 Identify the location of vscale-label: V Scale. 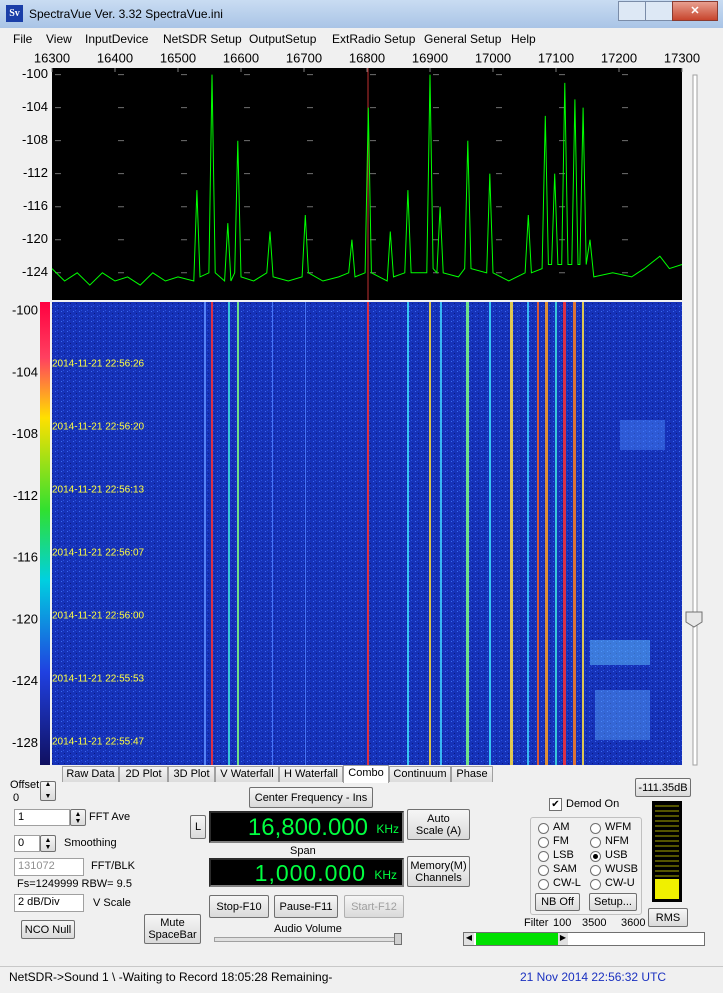
(112, 903).